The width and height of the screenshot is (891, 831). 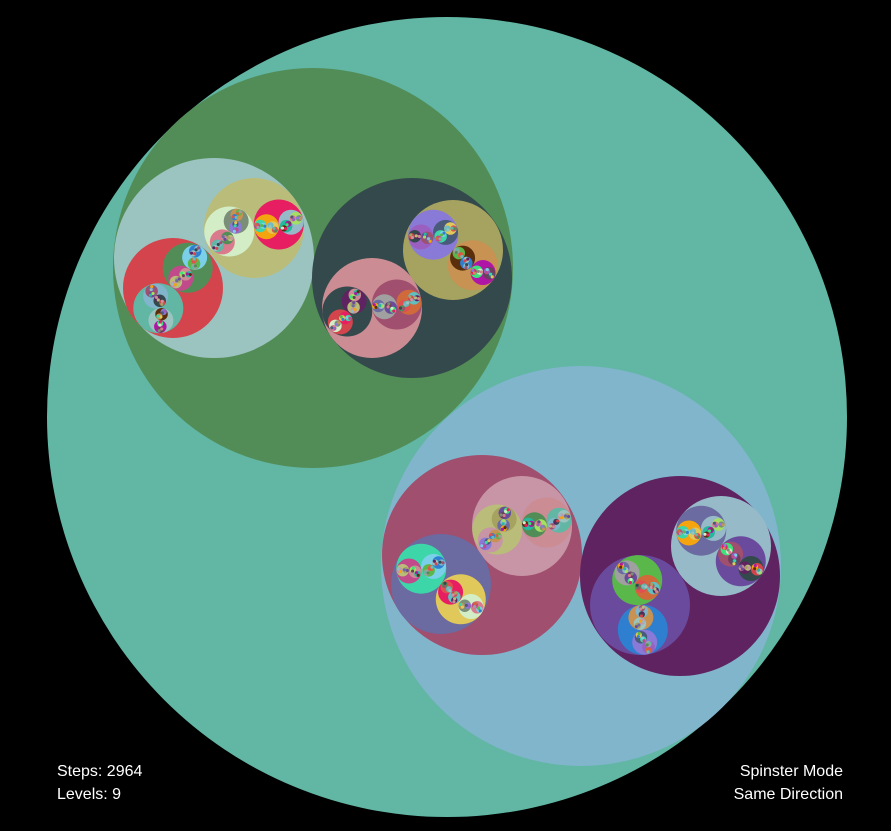 What do you see at coordinates (100, 771) in the screenshot?
I see `steps-counter: Steps: 2964` at bounding box center [100, 771].